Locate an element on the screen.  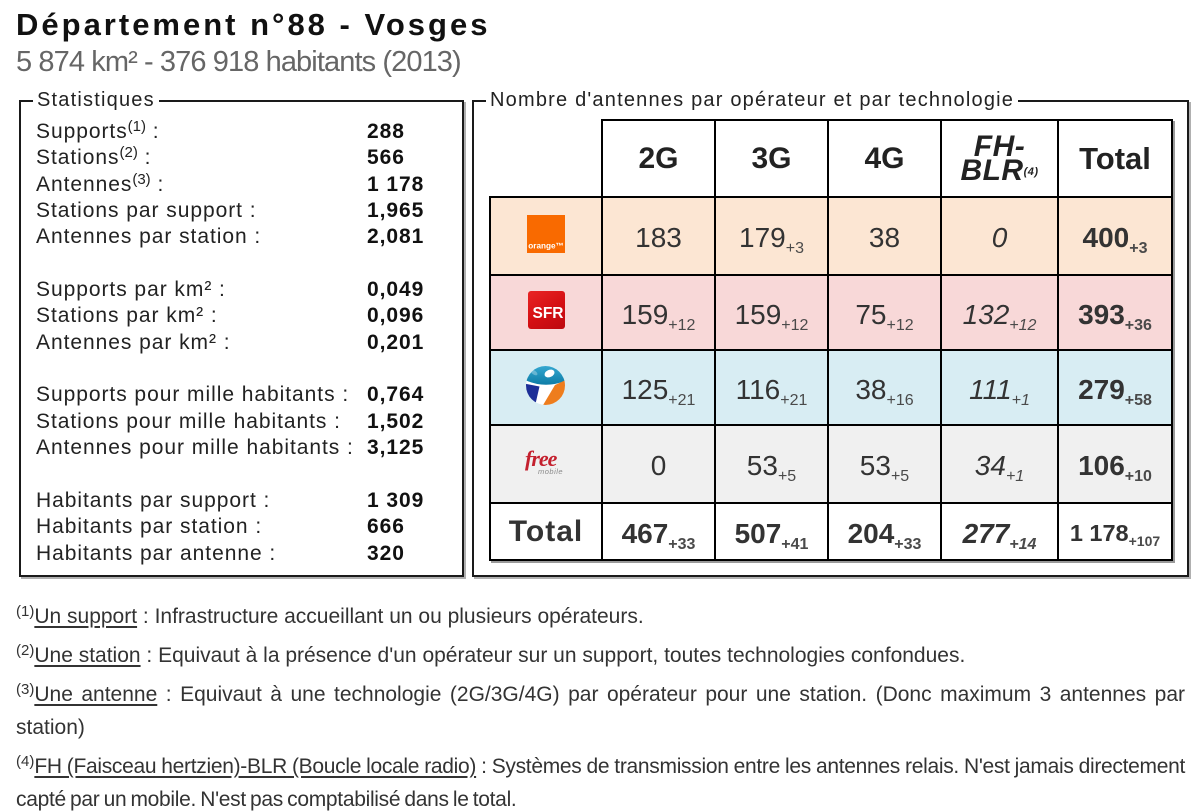
svg-text: SFR is located at coordinates (547, 313).